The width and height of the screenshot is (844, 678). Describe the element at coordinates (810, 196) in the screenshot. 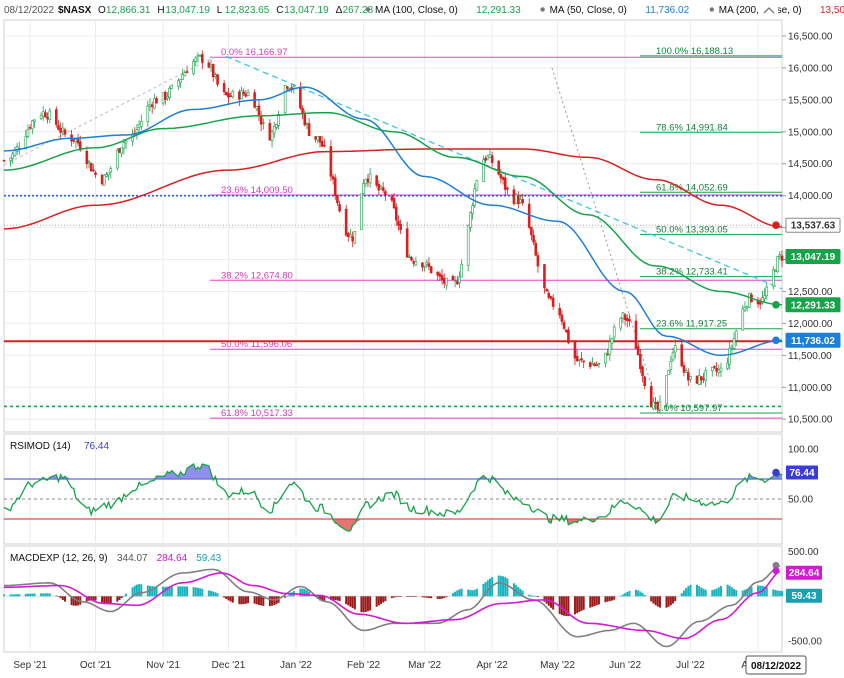

I see `price-tick-label-5: 14,000.00` at that location.